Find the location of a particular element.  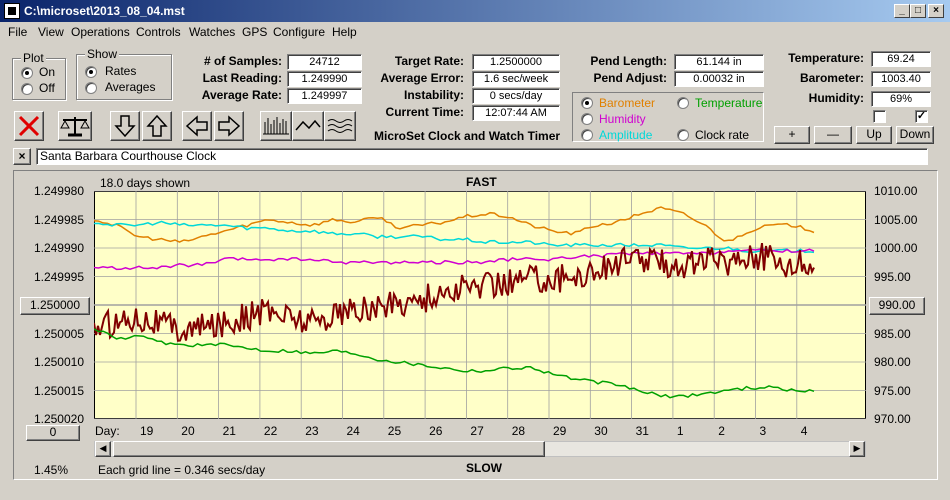

minus-button: — is located at coordinates (833, 135).